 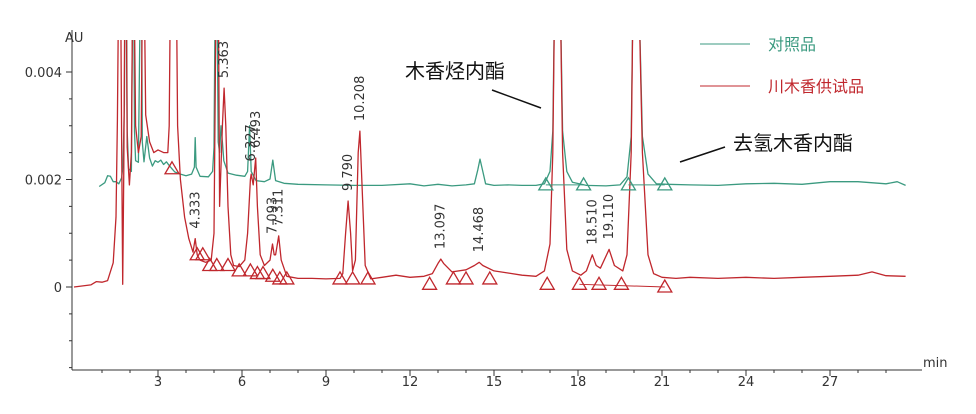 What do you see at coordinates (578, 382) in the screenshot?
I see `x-tick-label: 18` at bounding box center [578, 382].